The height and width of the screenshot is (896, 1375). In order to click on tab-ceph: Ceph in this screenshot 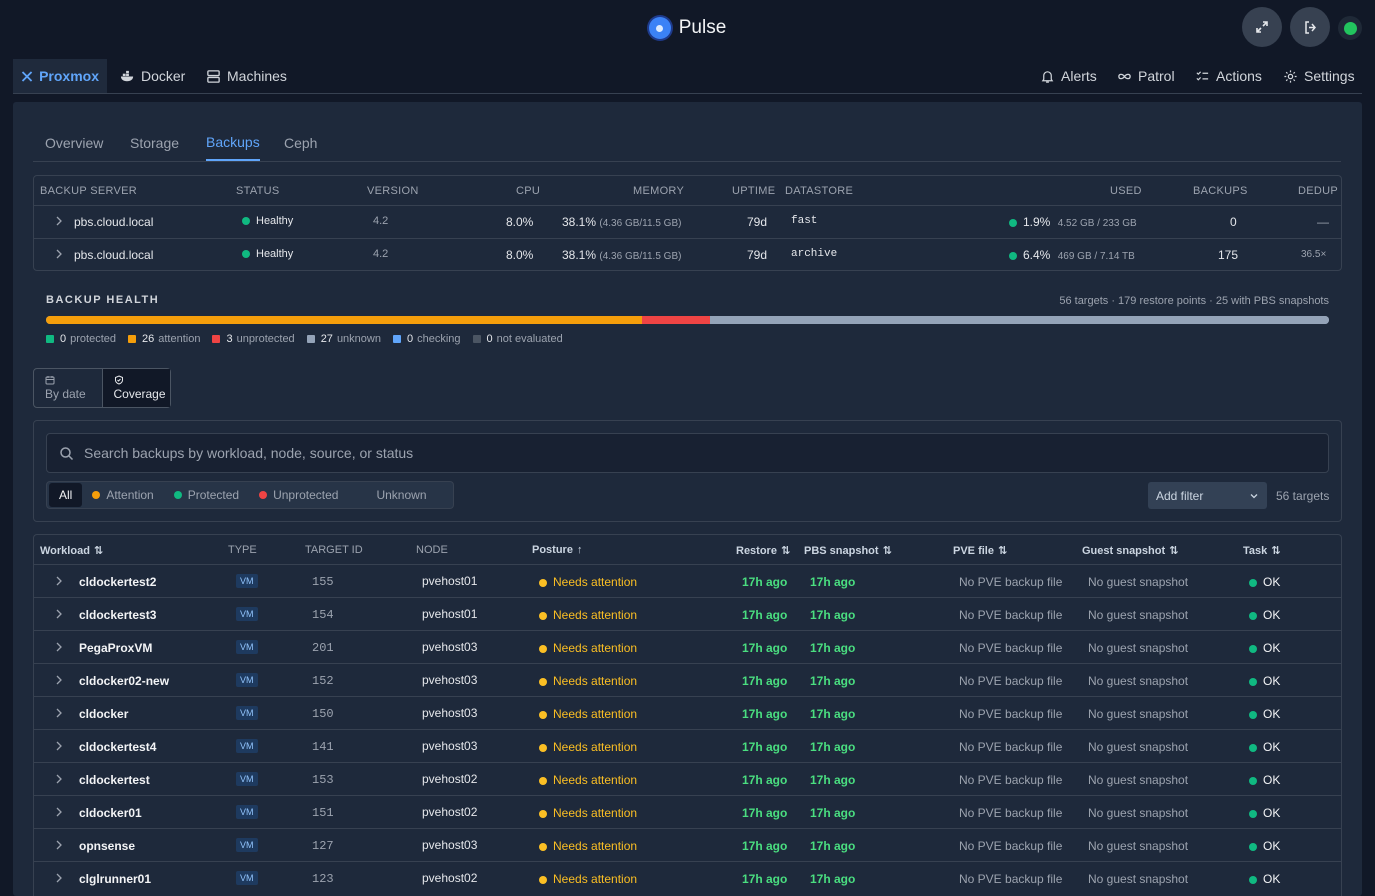, I will do `click(301, 142)`.